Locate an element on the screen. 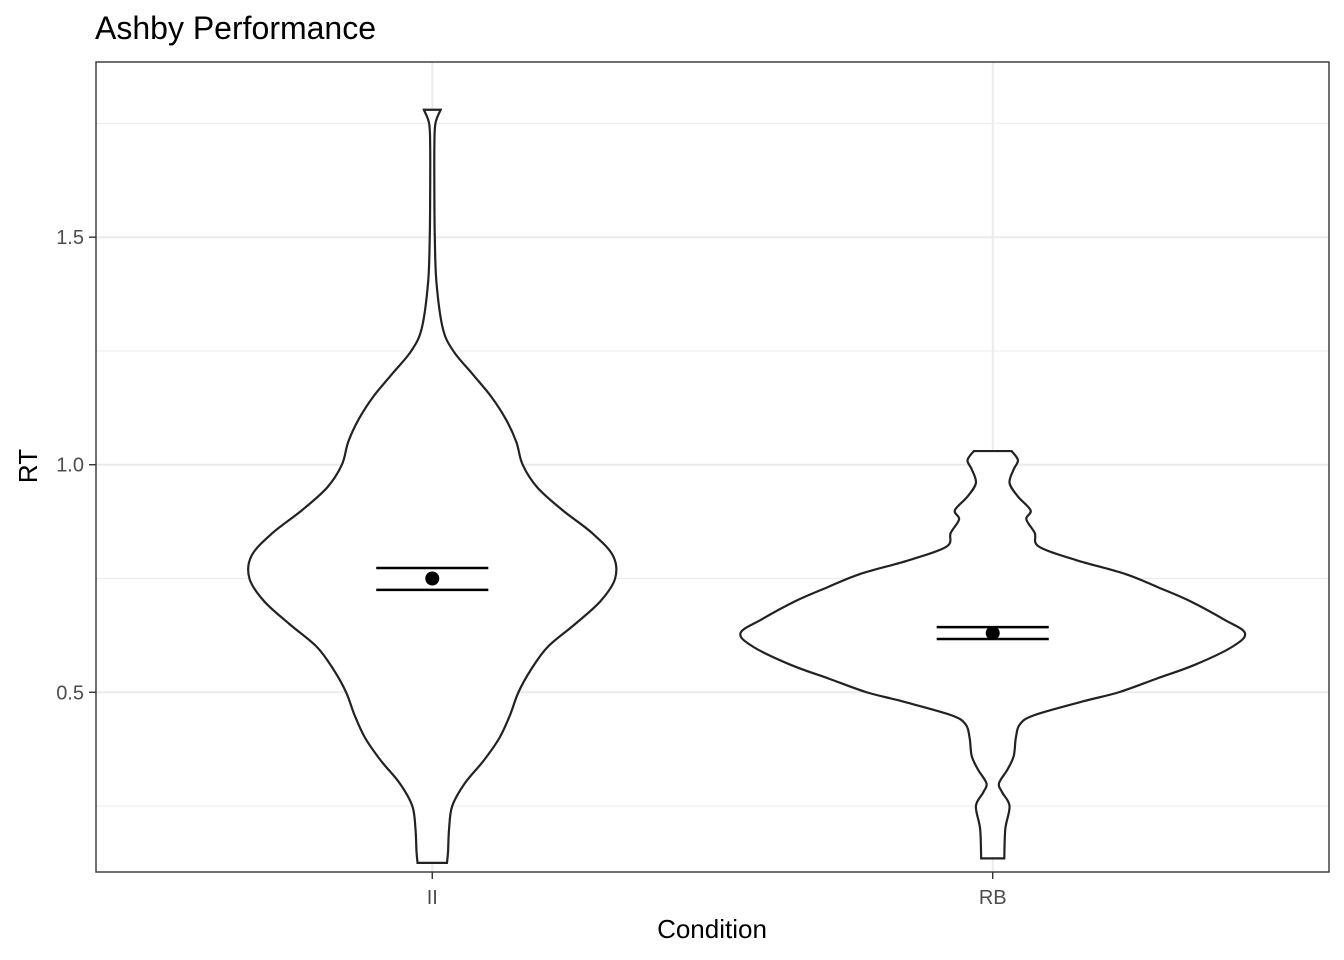 The height and width of the screenshot is (960, 1344). y-tick-label: 1.5 is located at coordinates (70, 238).